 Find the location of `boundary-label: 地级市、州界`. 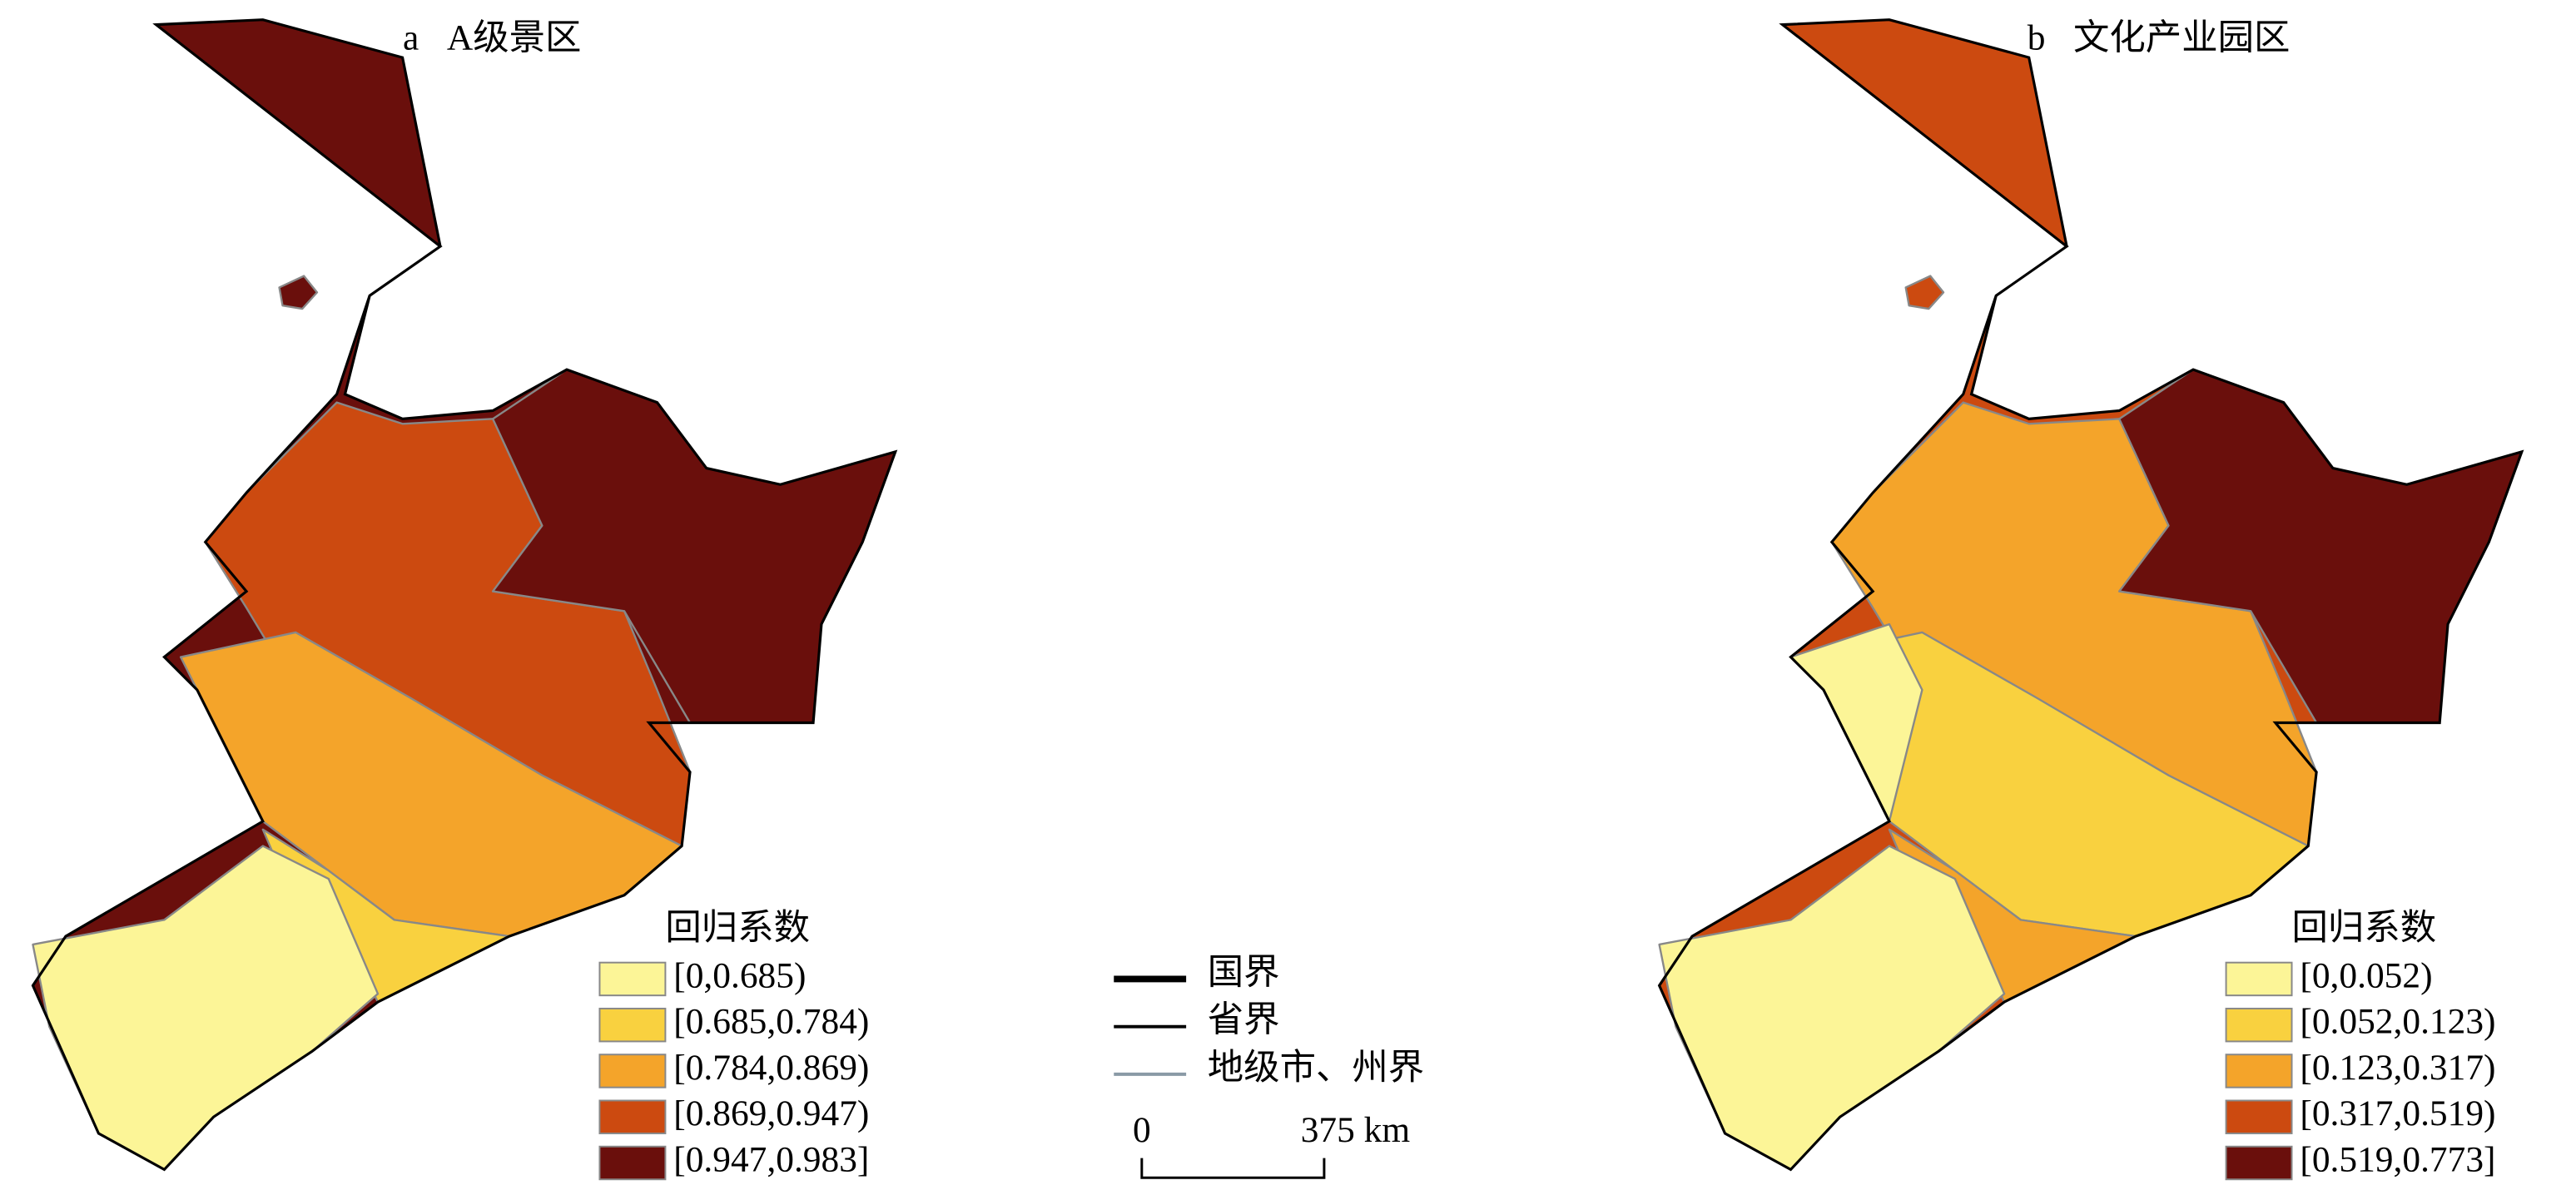

boundary-label: 地级市、州界 is located at coordinates (1316, 1068).